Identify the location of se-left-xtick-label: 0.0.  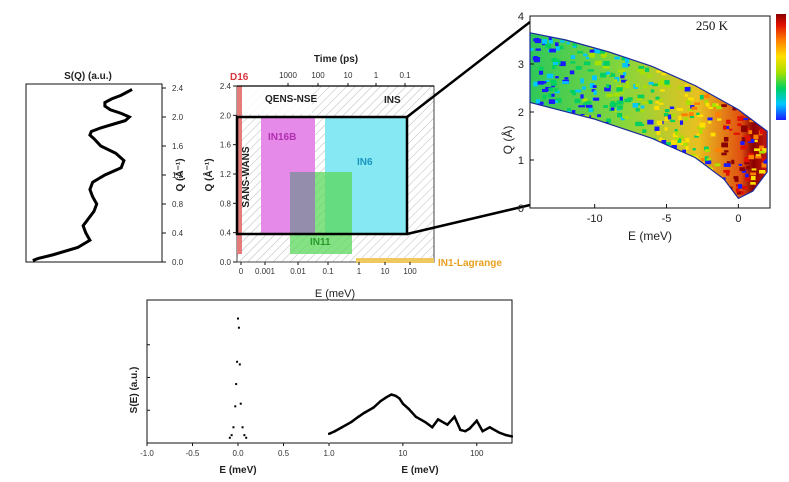
(238, 453).